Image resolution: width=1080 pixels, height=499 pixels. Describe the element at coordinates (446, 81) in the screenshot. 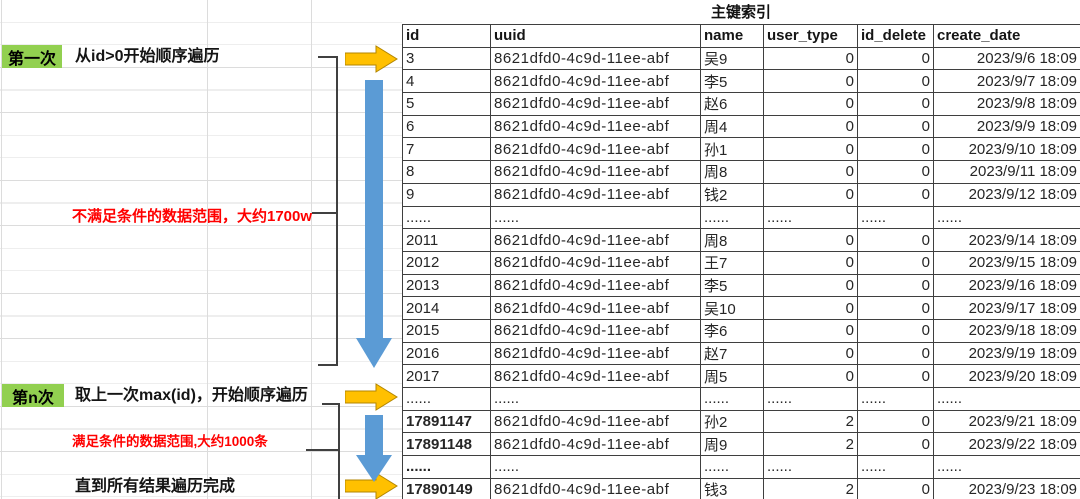

I see `cell-id: 4` at that location.